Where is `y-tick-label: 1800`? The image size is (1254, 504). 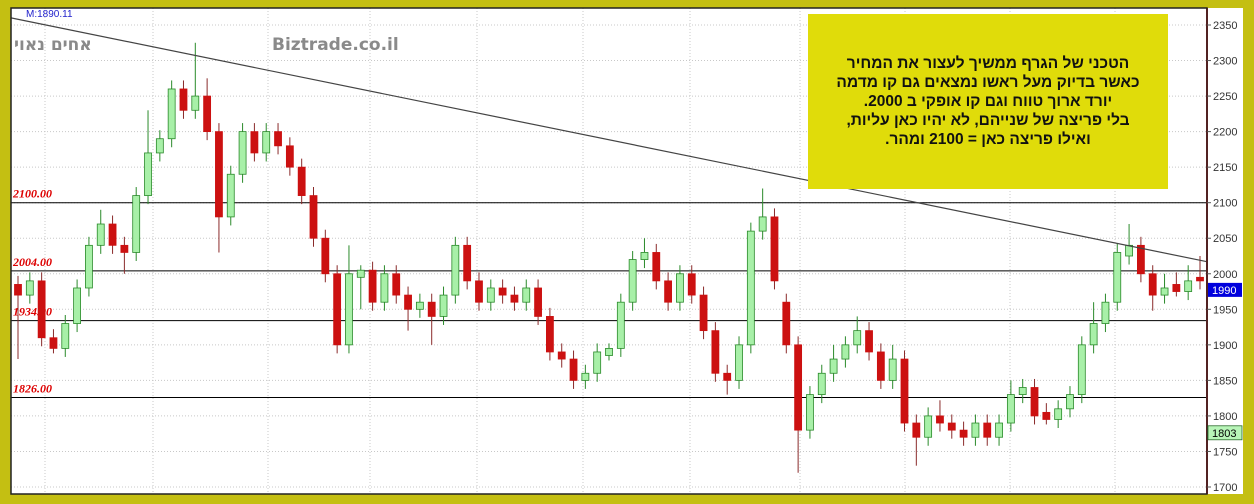 y-tick-label: 1800 is located at coordinates (1225, 417).